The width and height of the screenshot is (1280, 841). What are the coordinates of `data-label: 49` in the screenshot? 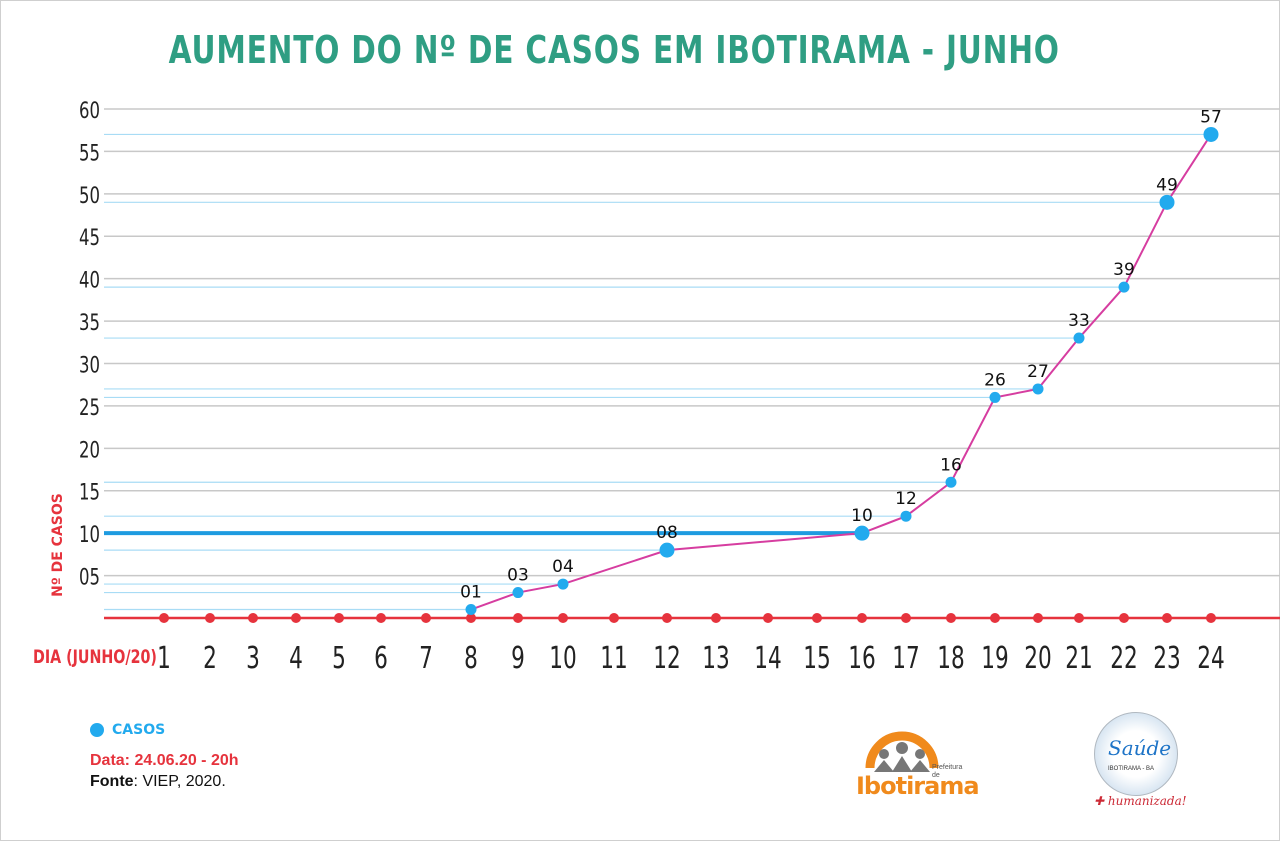 It's located at (1167, 185).